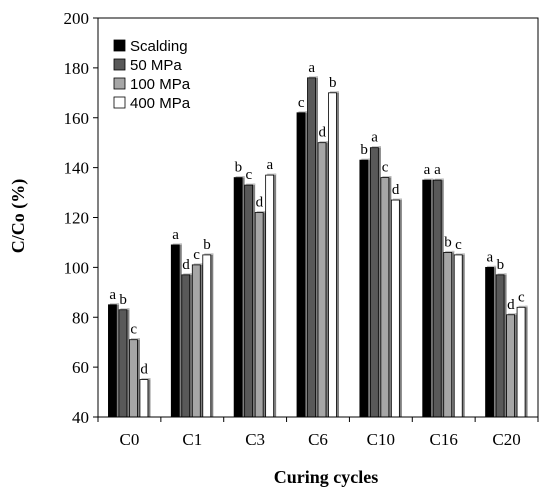  What do you see at coordinates (130, 439) in the screenshot?
I see `x-tick-label: C0` at bounding box center [130, 439].